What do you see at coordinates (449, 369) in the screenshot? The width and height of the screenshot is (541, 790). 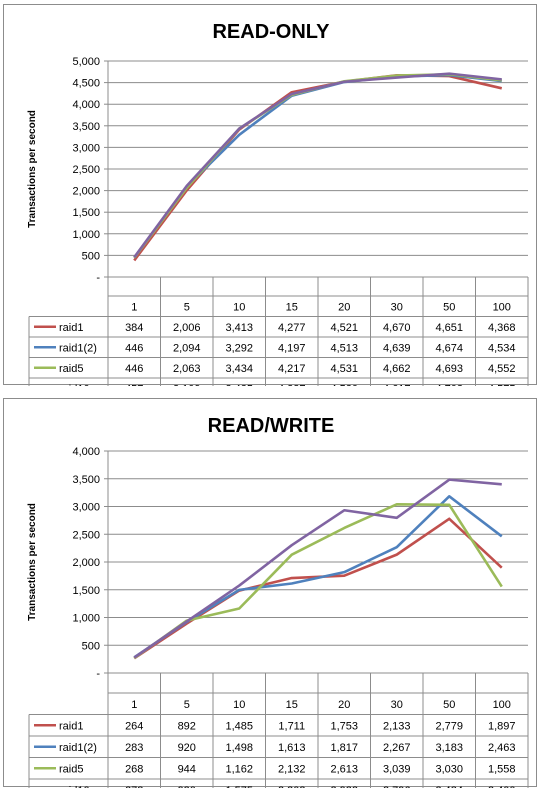 I see `data-label: 4,693` at bounding box center [449, 369].